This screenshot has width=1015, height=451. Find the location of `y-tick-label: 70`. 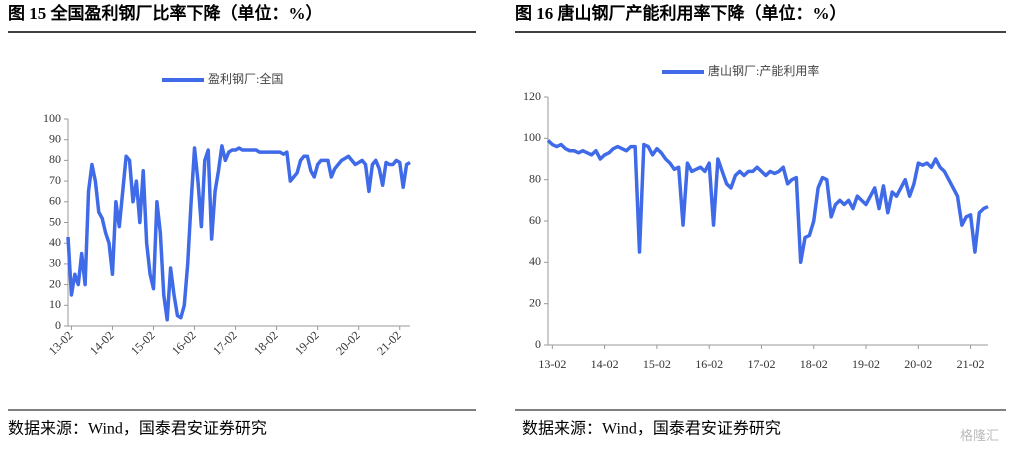

y-tick-label: 70 is located at coordinates (55, 180).